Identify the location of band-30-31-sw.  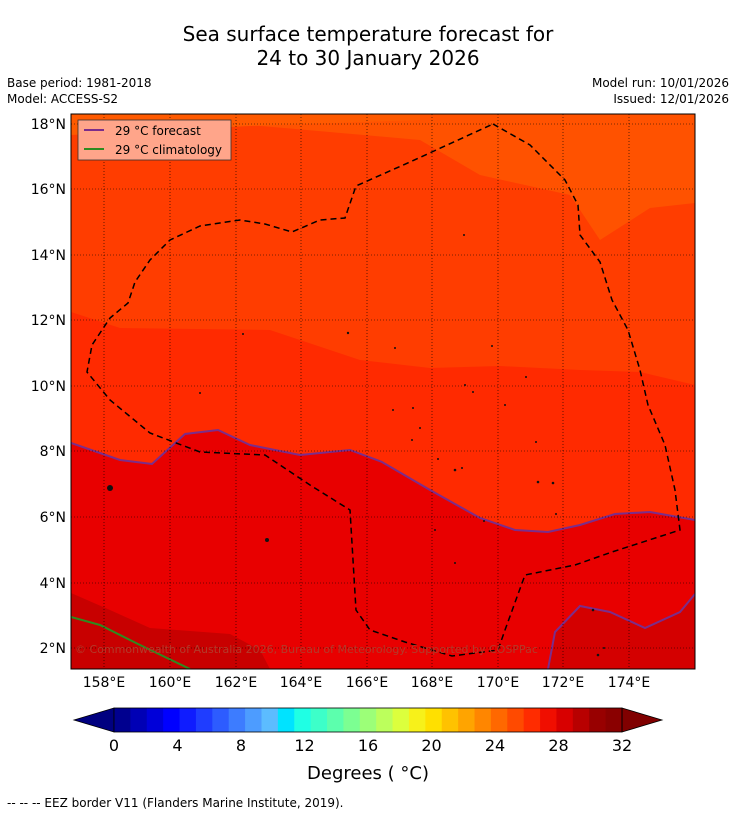
(170, 631).